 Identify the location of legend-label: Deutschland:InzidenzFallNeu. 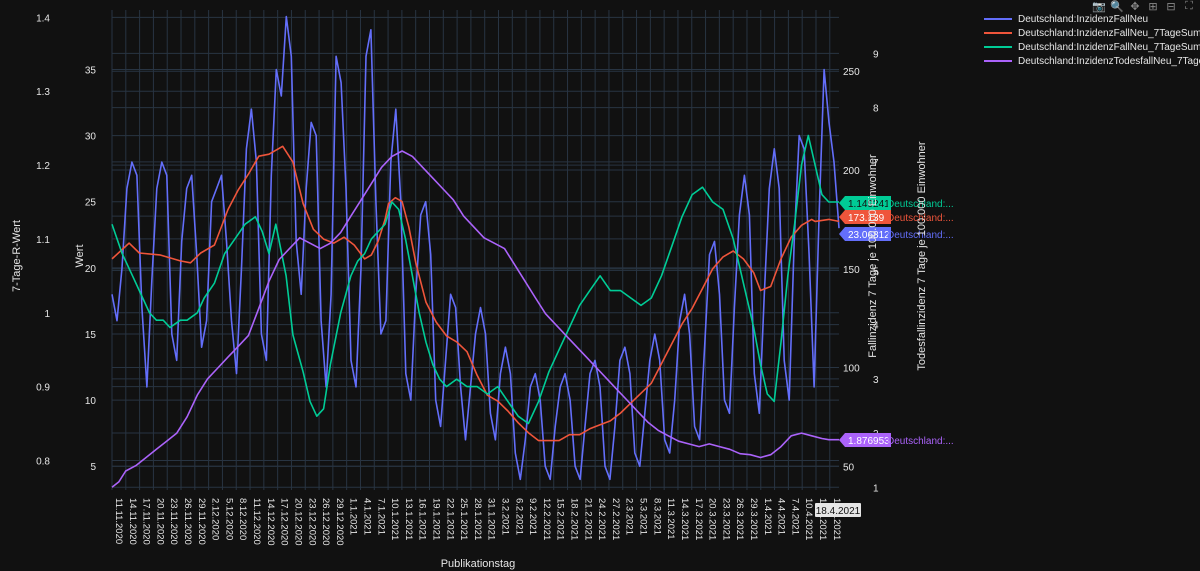
(1083, 19).